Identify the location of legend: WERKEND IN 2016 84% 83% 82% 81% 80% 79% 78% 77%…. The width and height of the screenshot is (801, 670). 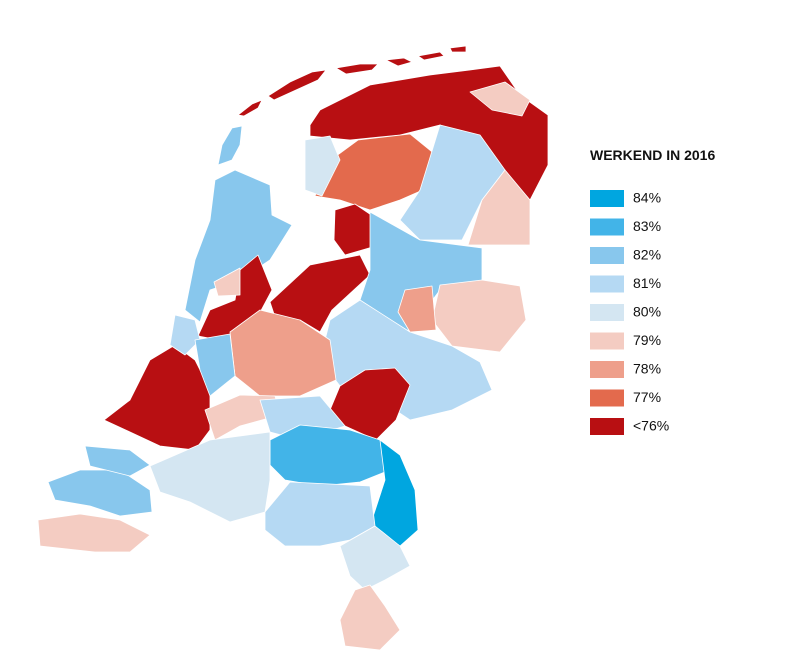
(652, 291).